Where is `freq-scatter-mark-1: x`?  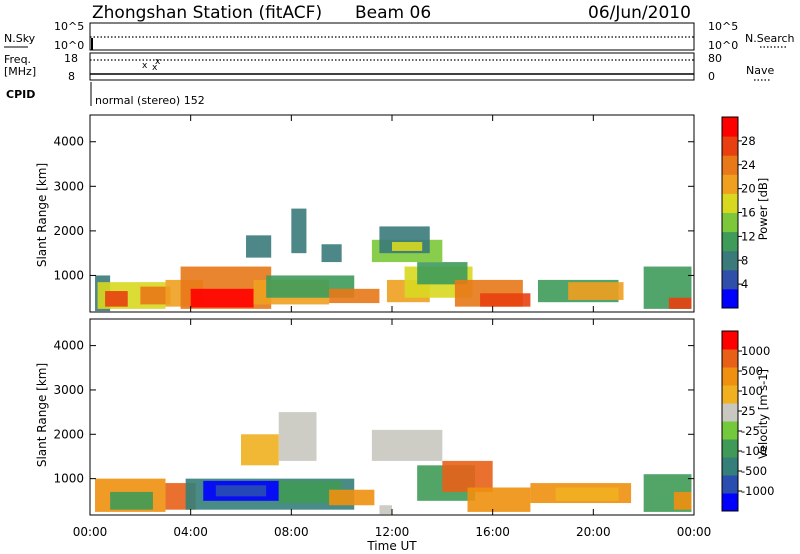
freq-scatter-mark-1: x is located at coordinates (145, 66).